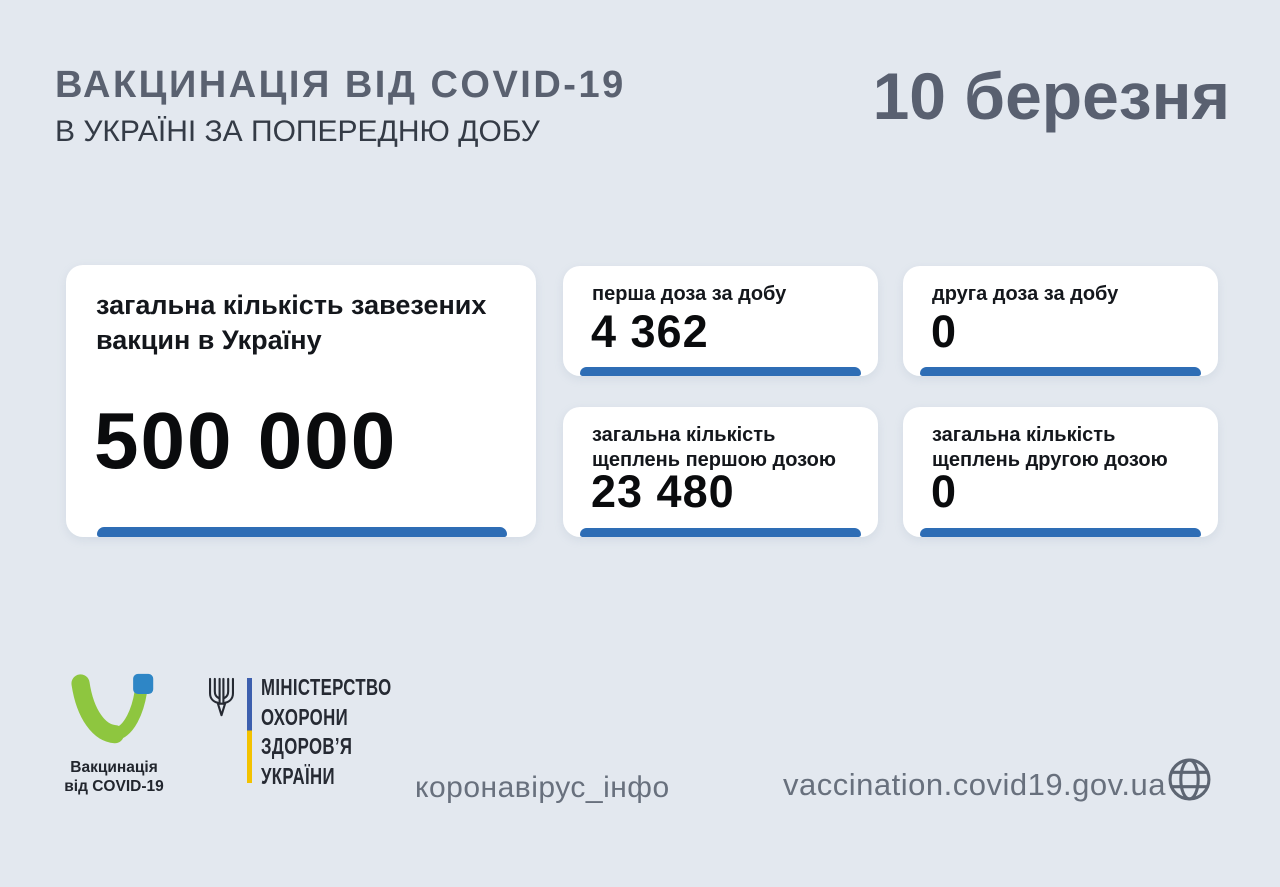 This screenshot has height=887, width=1280. What do you see at coordinates (689, 294) in the screenshot?
I see `card-first-dose-day-label: перша доза за добу` at bounding box center [689, 294].